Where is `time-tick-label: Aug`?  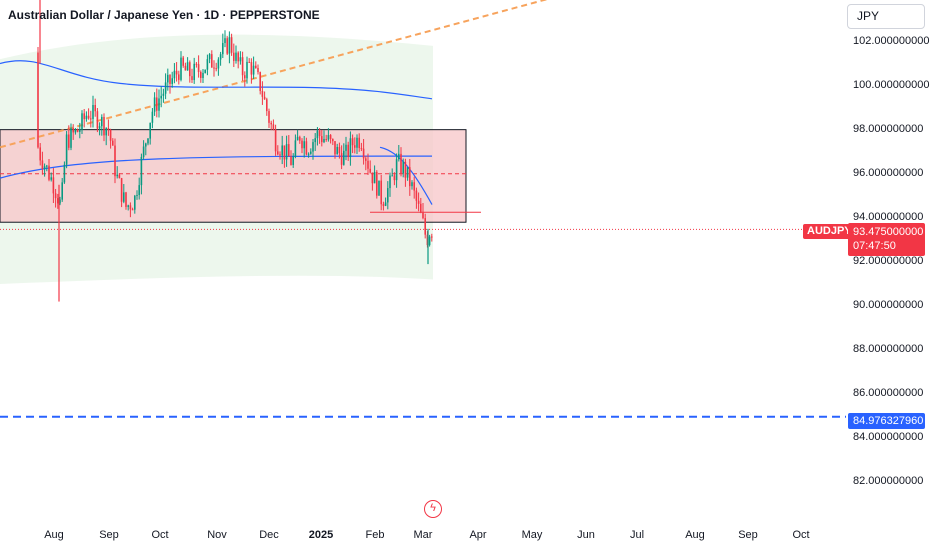 time-tick-label: Aug is located at coordinates (695, 535).